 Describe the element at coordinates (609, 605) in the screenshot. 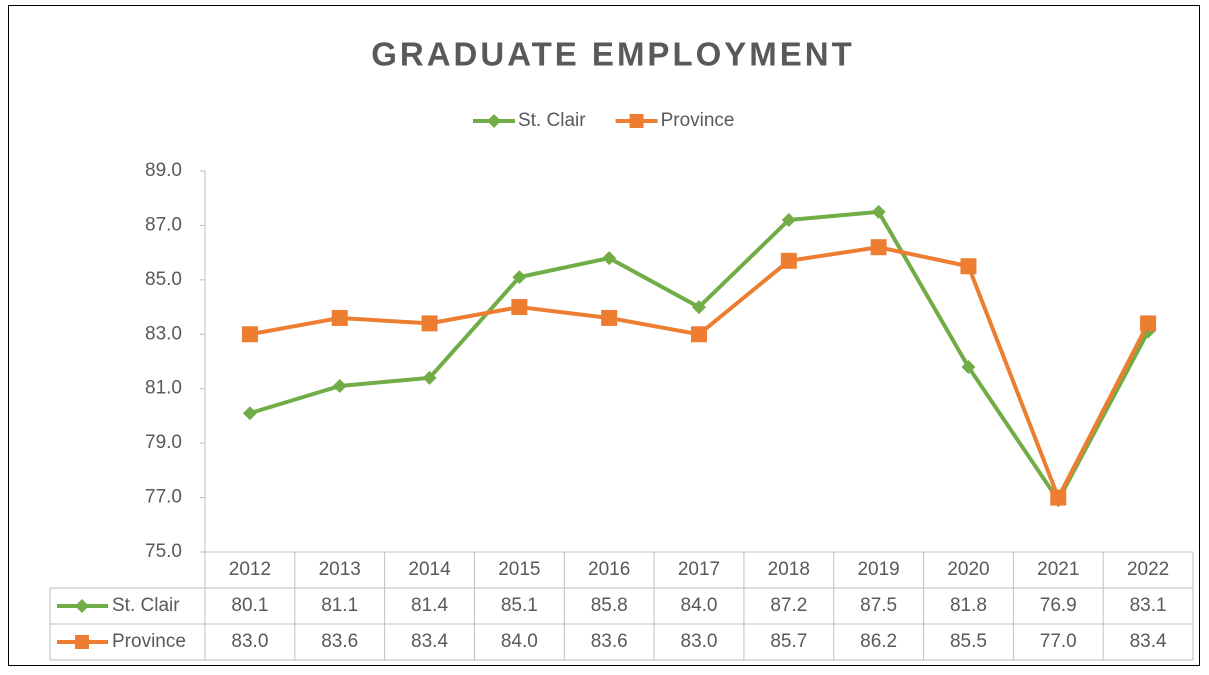

I see `table-value: 85.8` at that location.